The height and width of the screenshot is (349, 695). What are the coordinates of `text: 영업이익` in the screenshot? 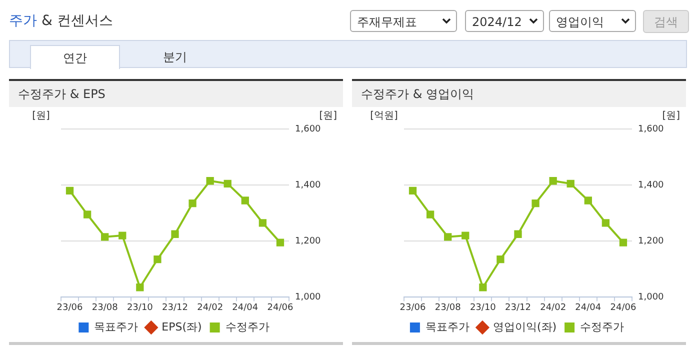 It's located at (580, 22).